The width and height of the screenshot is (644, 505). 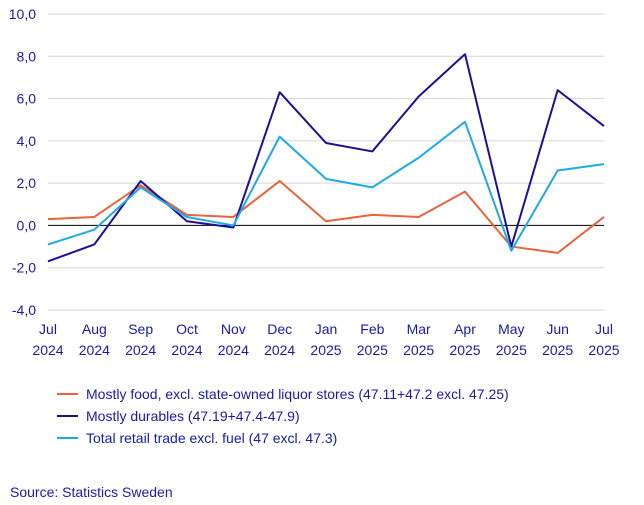 What do you see at coordinates (193, 416) in the screenshot?
I see `legend-label-2: Mostly durables (47.19+47.4-47.9)` at bounding box center [193, 416].